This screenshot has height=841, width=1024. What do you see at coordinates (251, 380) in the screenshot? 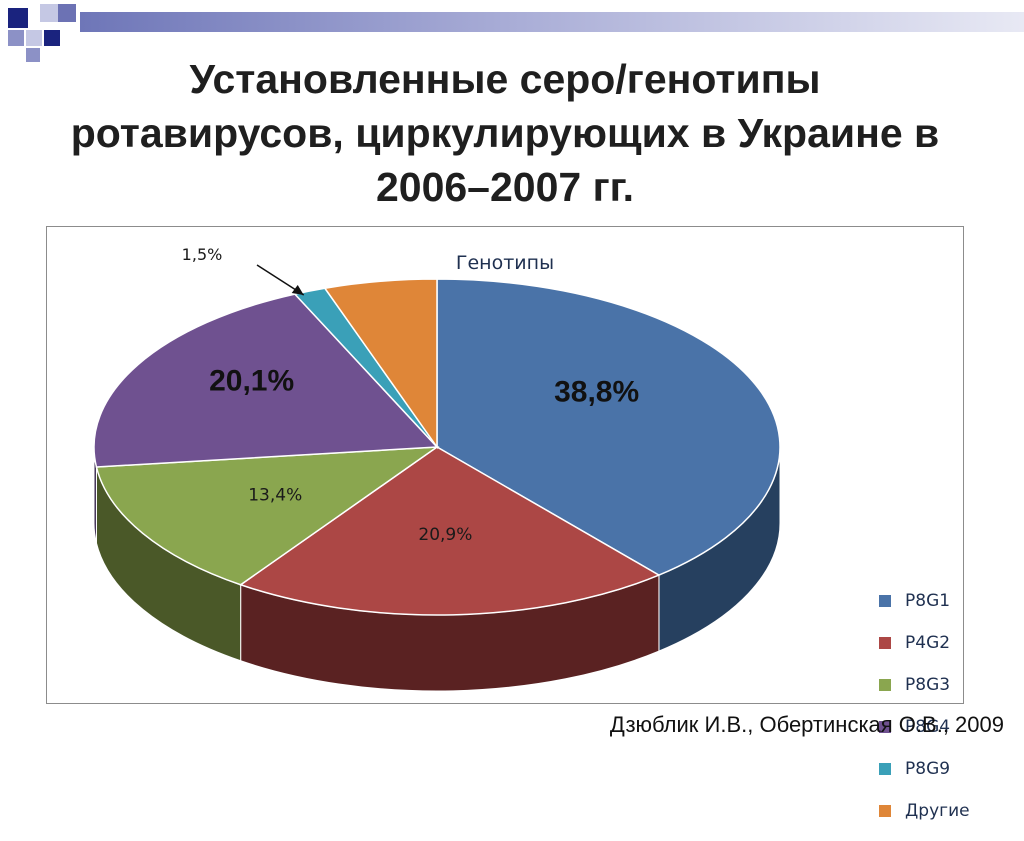
I see `data-label-P8G4: 20,1%` at bounding box center [251, 380].